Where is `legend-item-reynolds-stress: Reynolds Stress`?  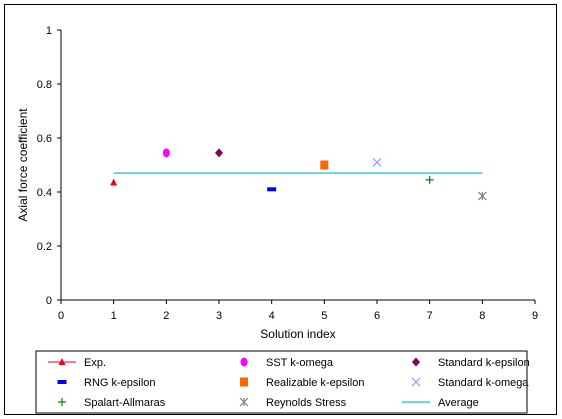
legend-item-reynolds-stress: Reynolds Stress is located at coordinates (293, 403).